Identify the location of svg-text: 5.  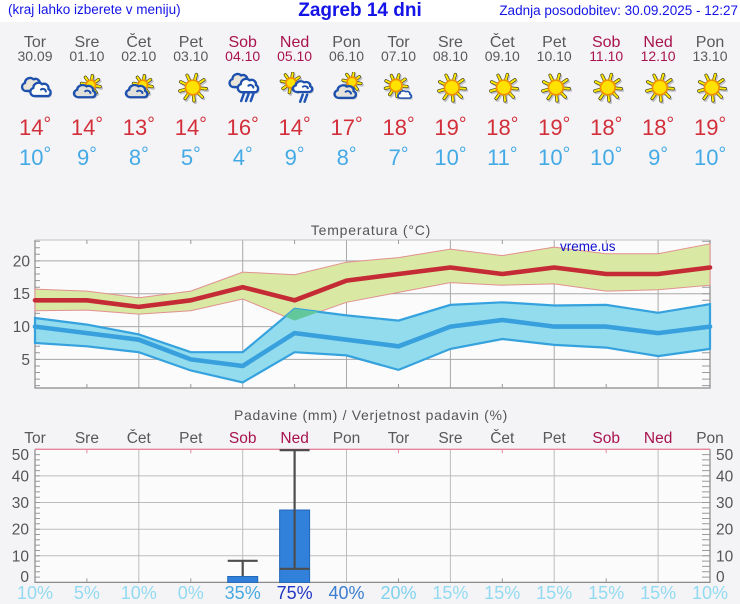
(25, 360).